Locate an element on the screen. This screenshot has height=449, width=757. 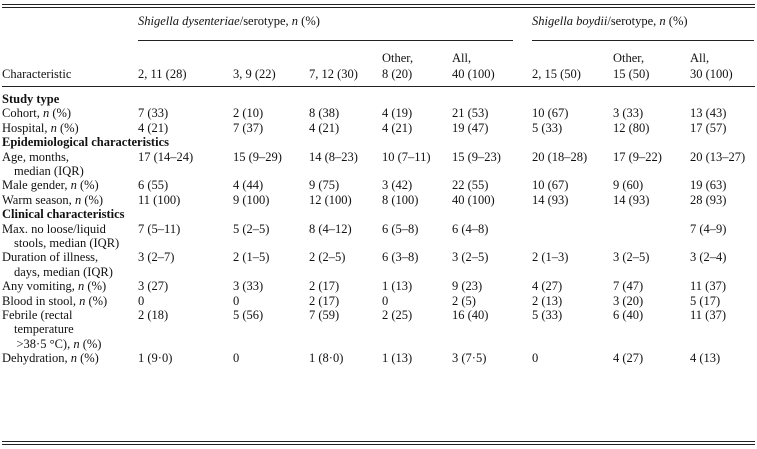
column-header: 2, 11 (28) is located at coordinates (162, 74).